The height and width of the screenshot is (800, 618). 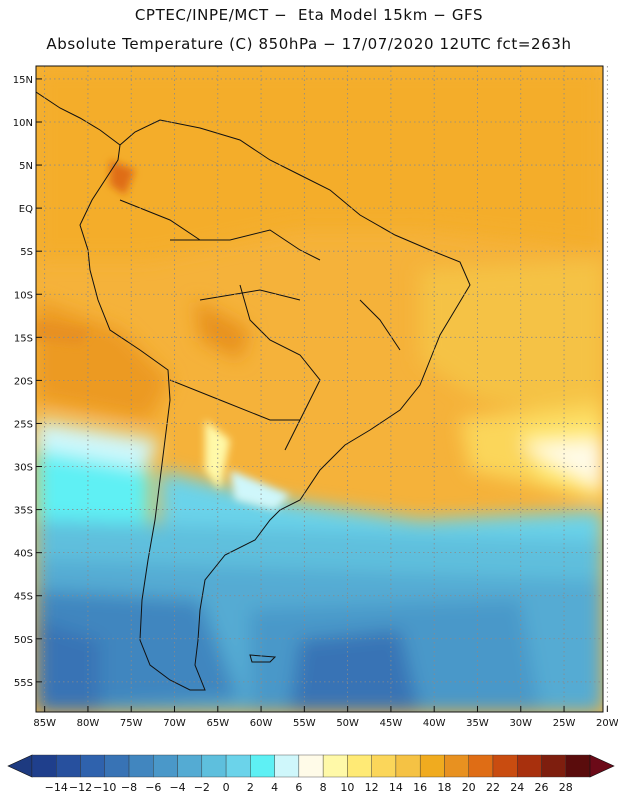 What do you see at coordinates (541, 787) in the screenshot?
I see `colorbar-label: 26` at bounding box center [541, 787].